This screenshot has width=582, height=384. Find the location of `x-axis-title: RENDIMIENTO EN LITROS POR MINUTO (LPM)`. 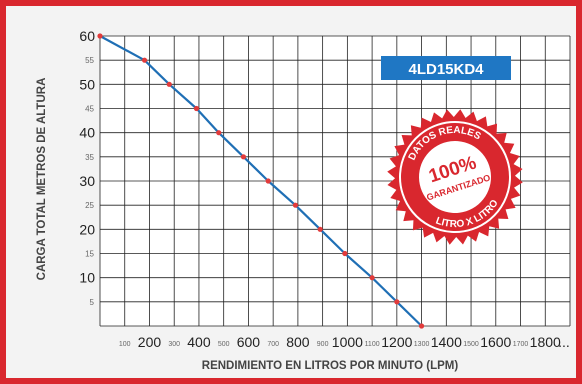

x-axis-title: RENDIMIENTO EN LITROS POR MINUTO (LPM) is located at coordinates (330, 366).